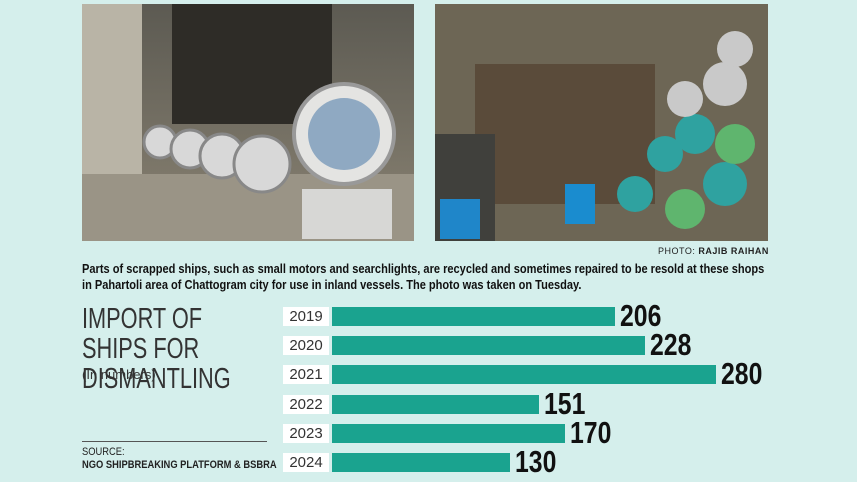 The image size is (857, 482). What do you see at coordinates (733, 251) in the screenshot?
I see `credit-name: RAJIB RAIHAN` at bounding box center [733, 251].